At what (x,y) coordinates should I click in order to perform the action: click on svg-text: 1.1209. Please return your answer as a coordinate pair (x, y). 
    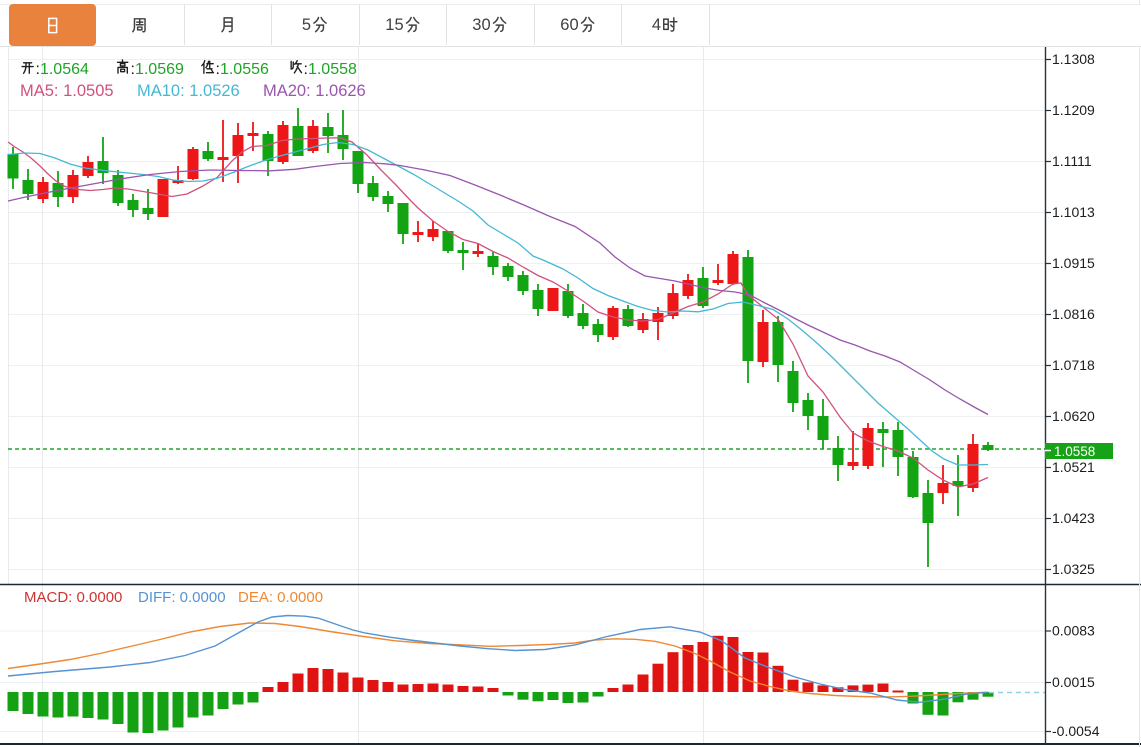
    Looking at the image, I should click on (1073, 110).